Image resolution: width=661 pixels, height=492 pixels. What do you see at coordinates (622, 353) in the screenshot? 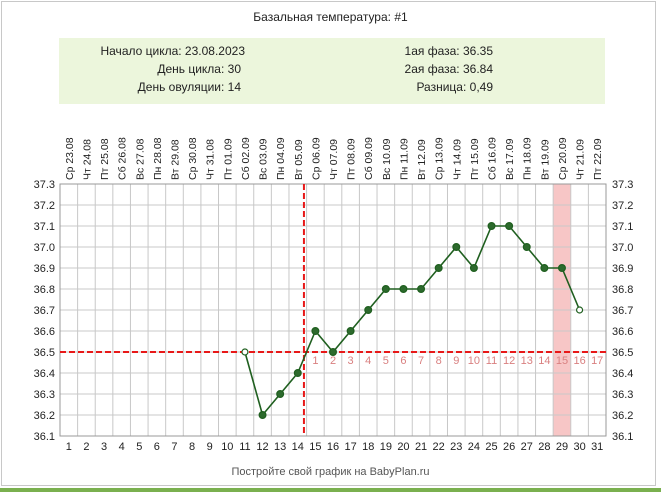
I see `y-tick-label-right: 36.5` at bounding box center [622, 353].